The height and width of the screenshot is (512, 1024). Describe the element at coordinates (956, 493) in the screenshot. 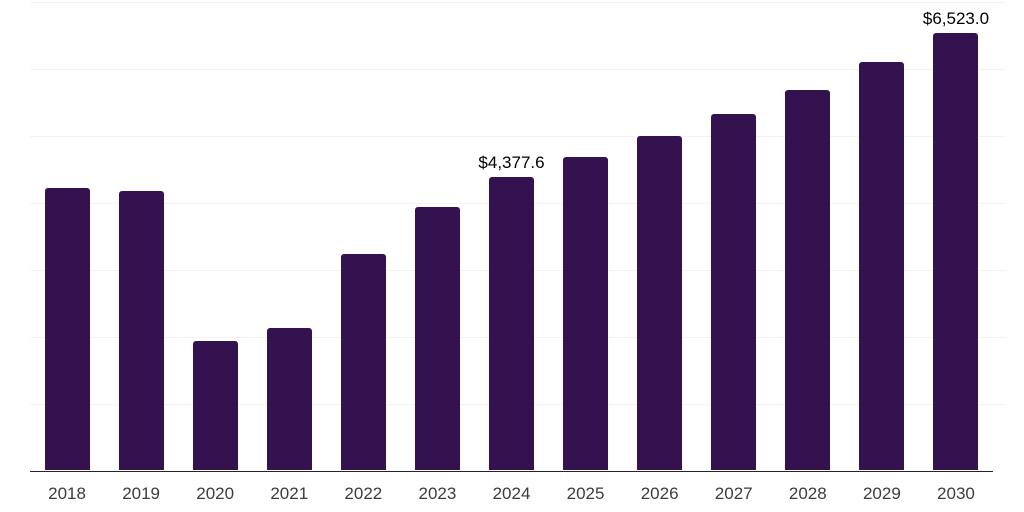

I see `x-tick-2030: 2030` at that location.